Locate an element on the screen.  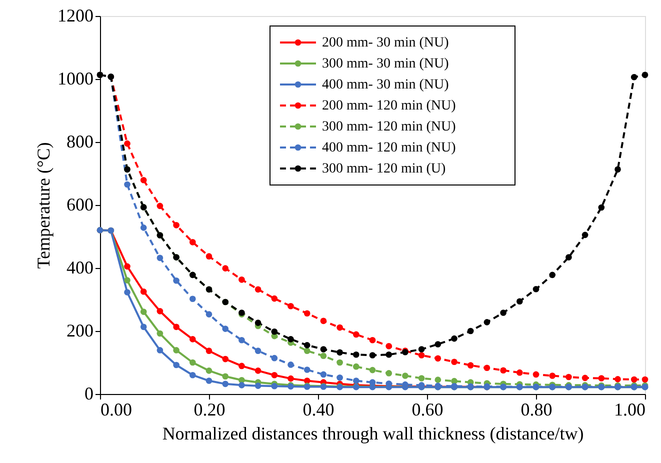
legend-label: 200 mm- 120 min (NU) is located at coordinates (389, 106).